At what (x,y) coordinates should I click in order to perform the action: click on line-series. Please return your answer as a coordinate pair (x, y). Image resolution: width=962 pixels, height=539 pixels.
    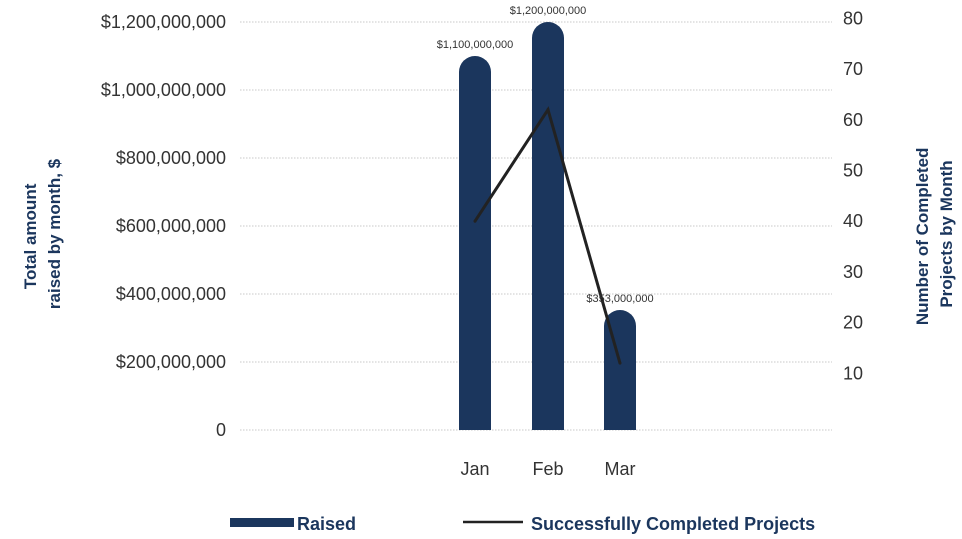
    Looking at the image, I should click on (547, 235).